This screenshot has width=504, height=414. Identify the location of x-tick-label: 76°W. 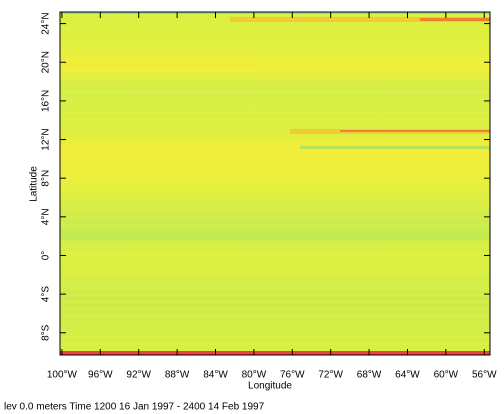
(292, 375).